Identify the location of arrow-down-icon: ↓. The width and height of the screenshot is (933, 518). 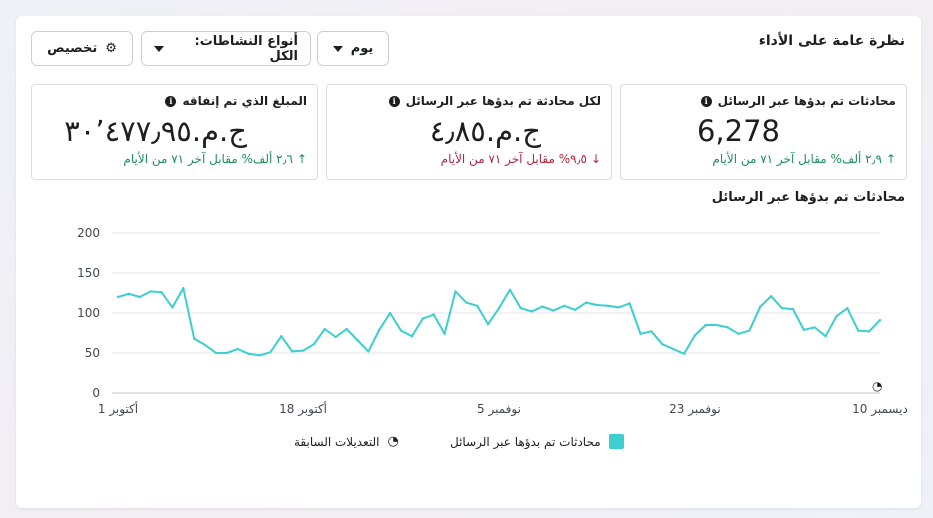
(595, 159).